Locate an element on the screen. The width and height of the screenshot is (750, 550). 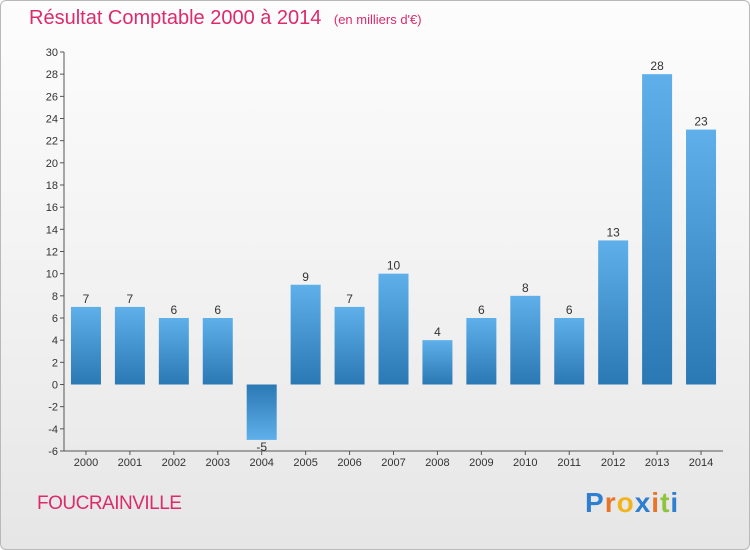
logo-letter: o is located at coordinates (625, 502).